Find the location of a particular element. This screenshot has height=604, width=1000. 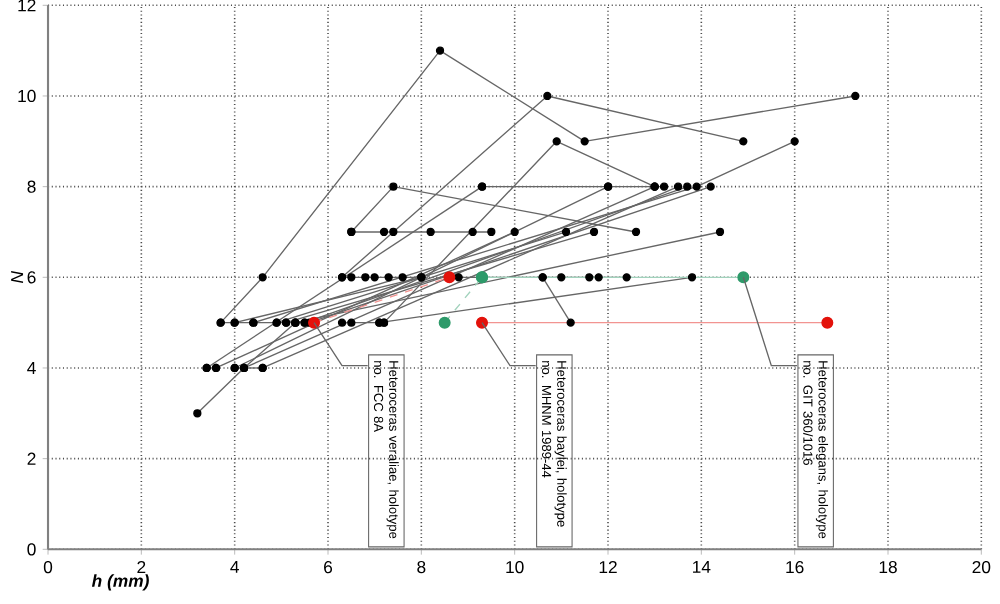

x-tick-label: 18 is located at coordinates (888, 567).